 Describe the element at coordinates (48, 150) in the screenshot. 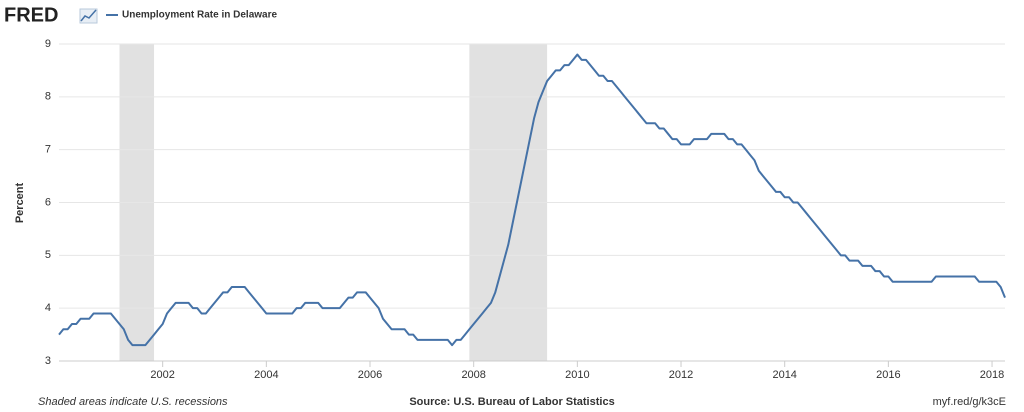

I see `y-tick-label: 7` at that location.